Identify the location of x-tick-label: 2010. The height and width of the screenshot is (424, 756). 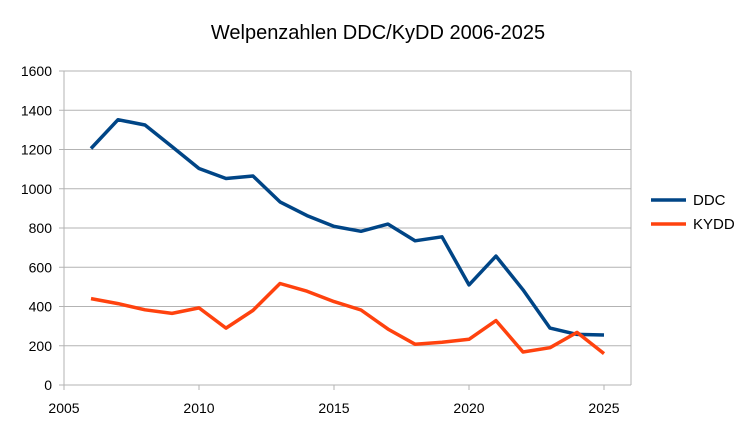
(198, 408).